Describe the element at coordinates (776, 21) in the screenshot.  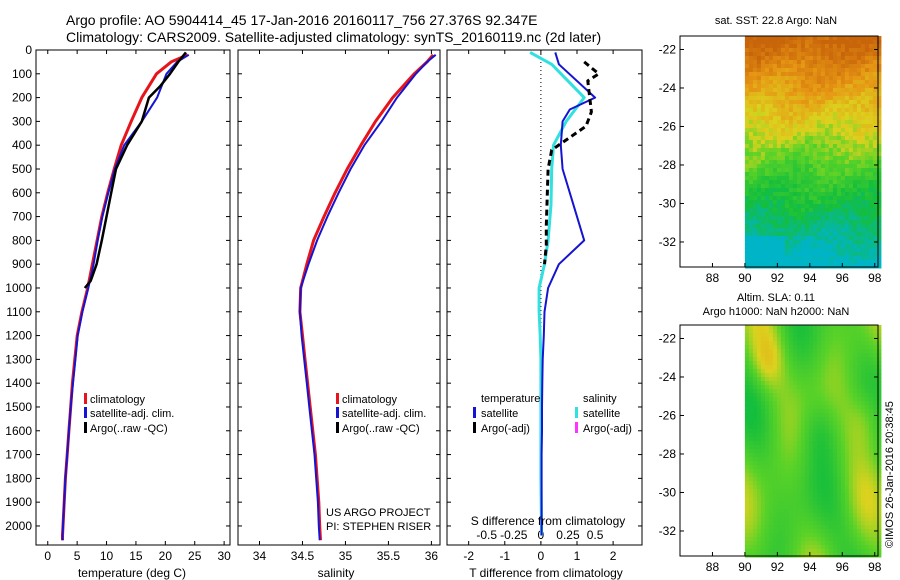
I see `sst-map-title: sat. SST: 22.8 Argo: NaN` at that location.